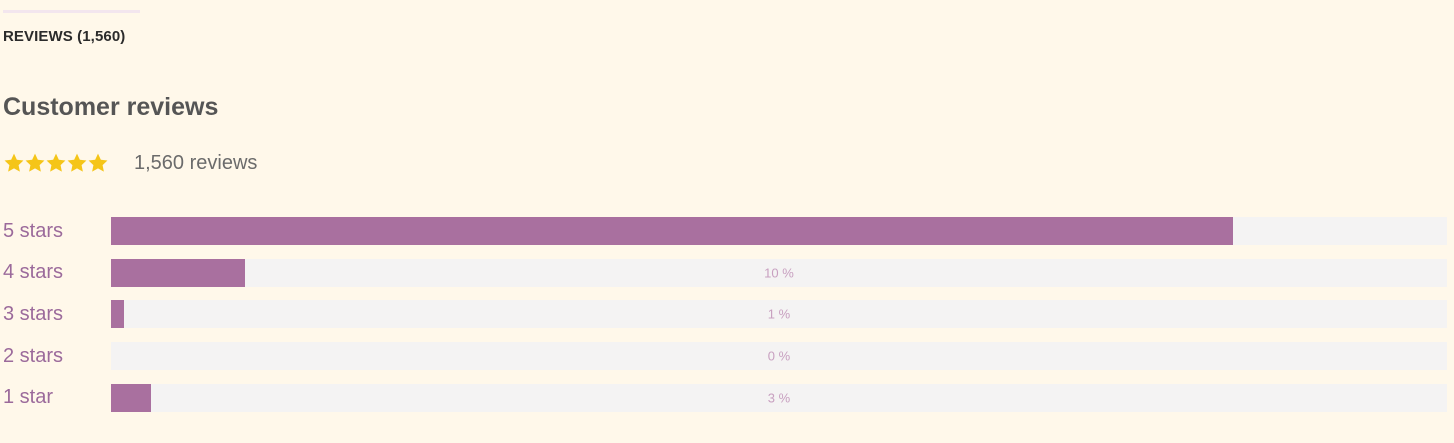 This screenshot has width=1454, height=443. I want to click on rating-percent-label: 1 %, so click(779, 314).